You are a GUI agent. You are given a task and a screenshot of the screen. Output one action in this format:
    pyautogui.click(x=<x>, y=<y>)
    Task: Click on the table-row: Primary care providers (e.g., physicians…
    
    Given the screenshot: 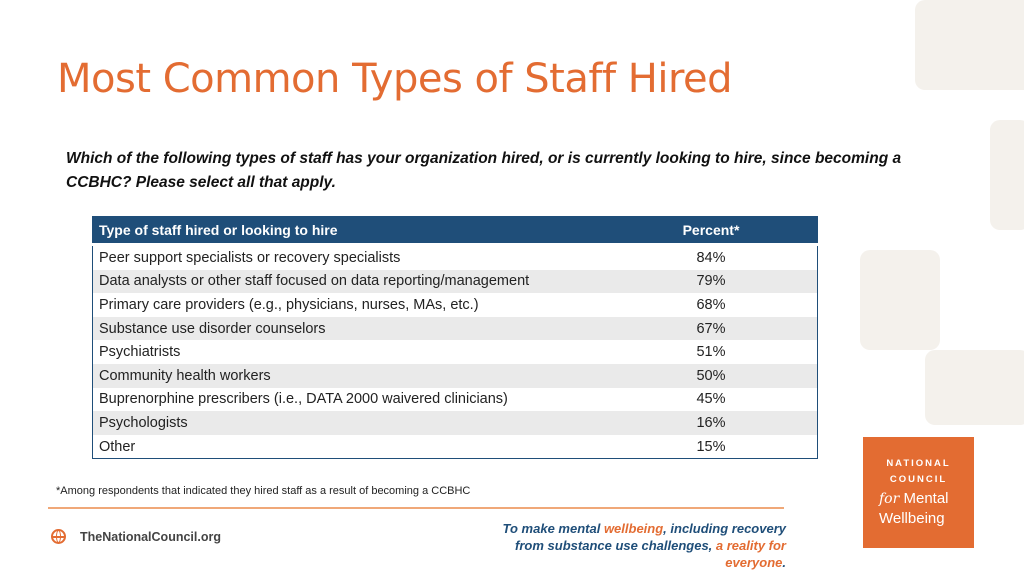 What is the action you would take?
    pyautogui.click(x=455, y=305)
    